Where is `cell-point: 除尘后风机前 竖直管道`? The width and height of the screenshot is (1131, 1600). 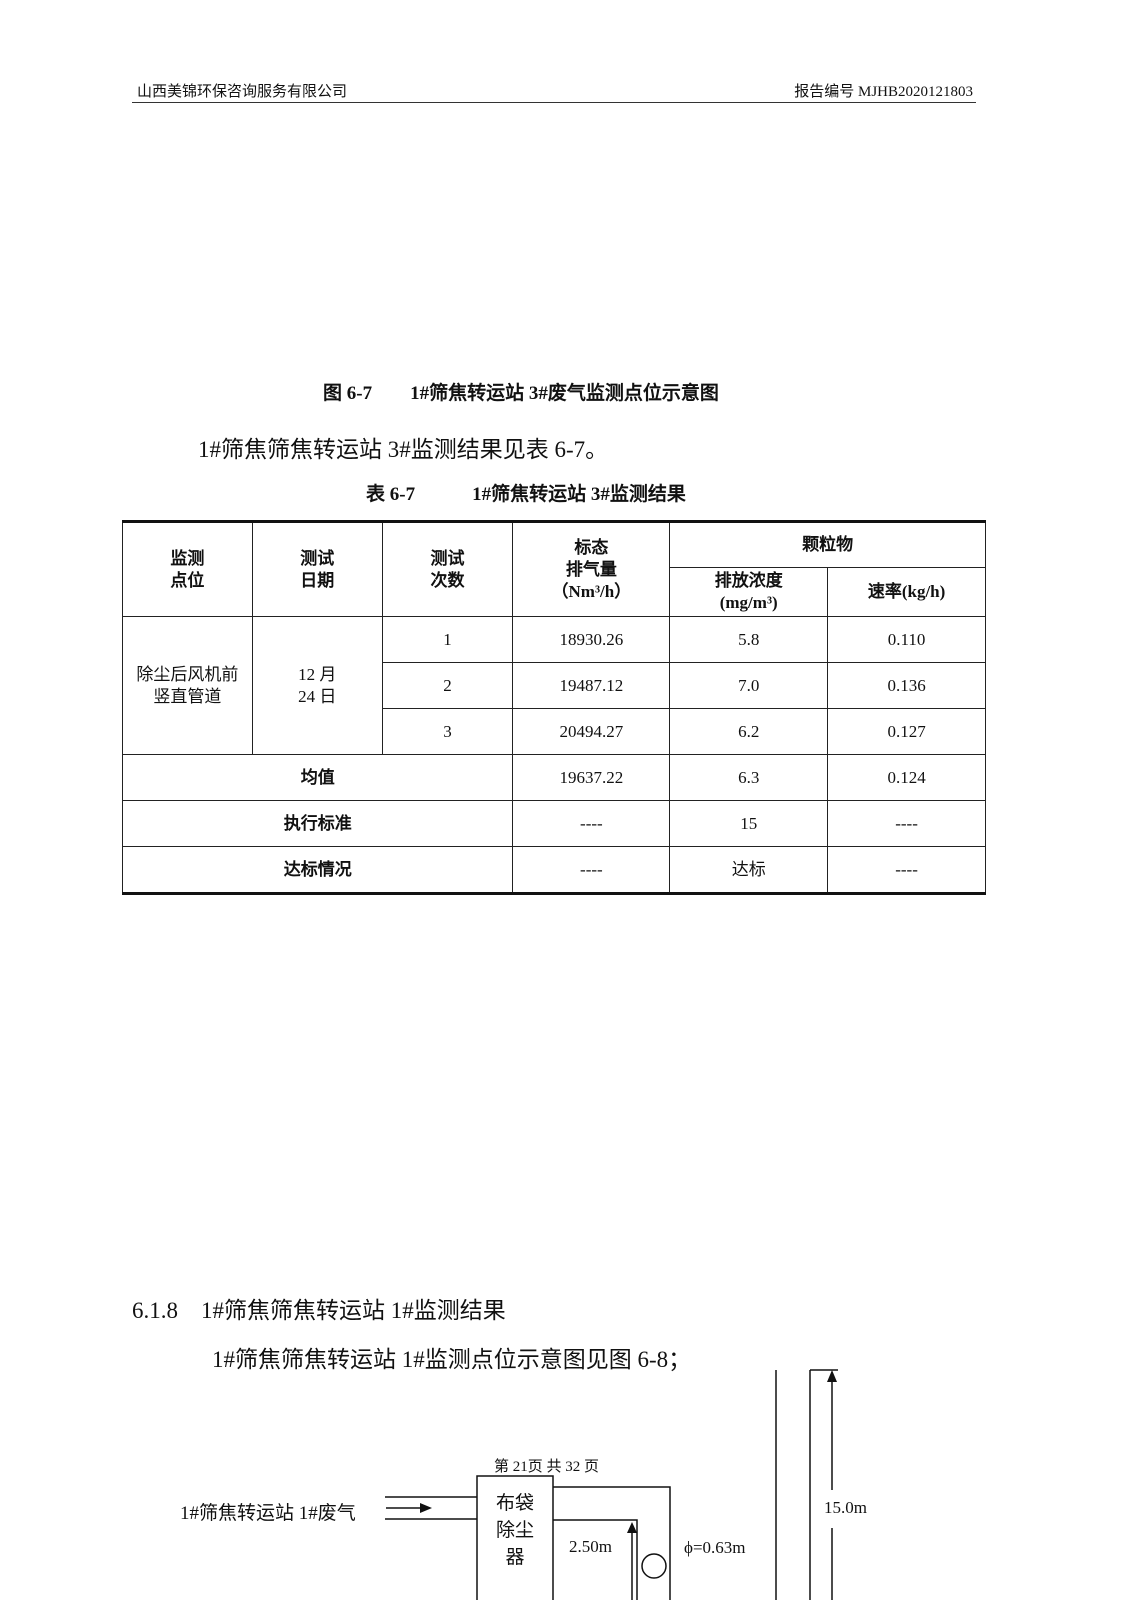 cell-point: 除尘后风机前 竖直管道 is located at coordinates (187, 685).